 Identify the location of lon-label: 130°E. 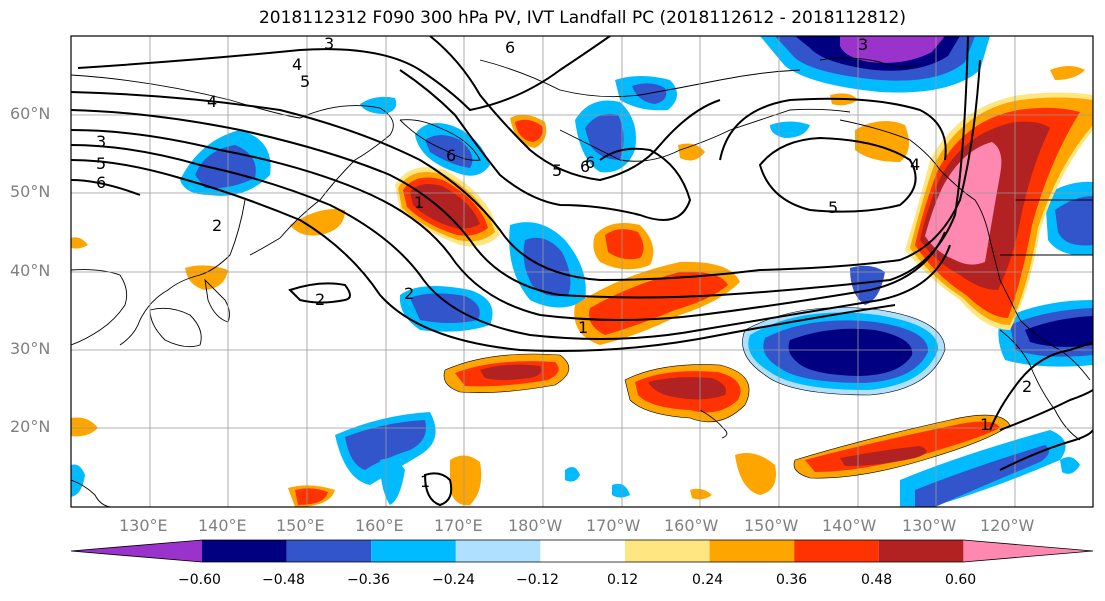
(143, 525).